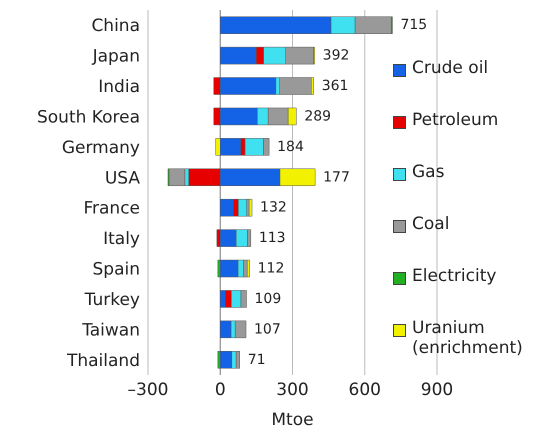 The width and height of the screenshot is (553, 437). I want to click on y-tick-label: Spain, so click(116, 270).